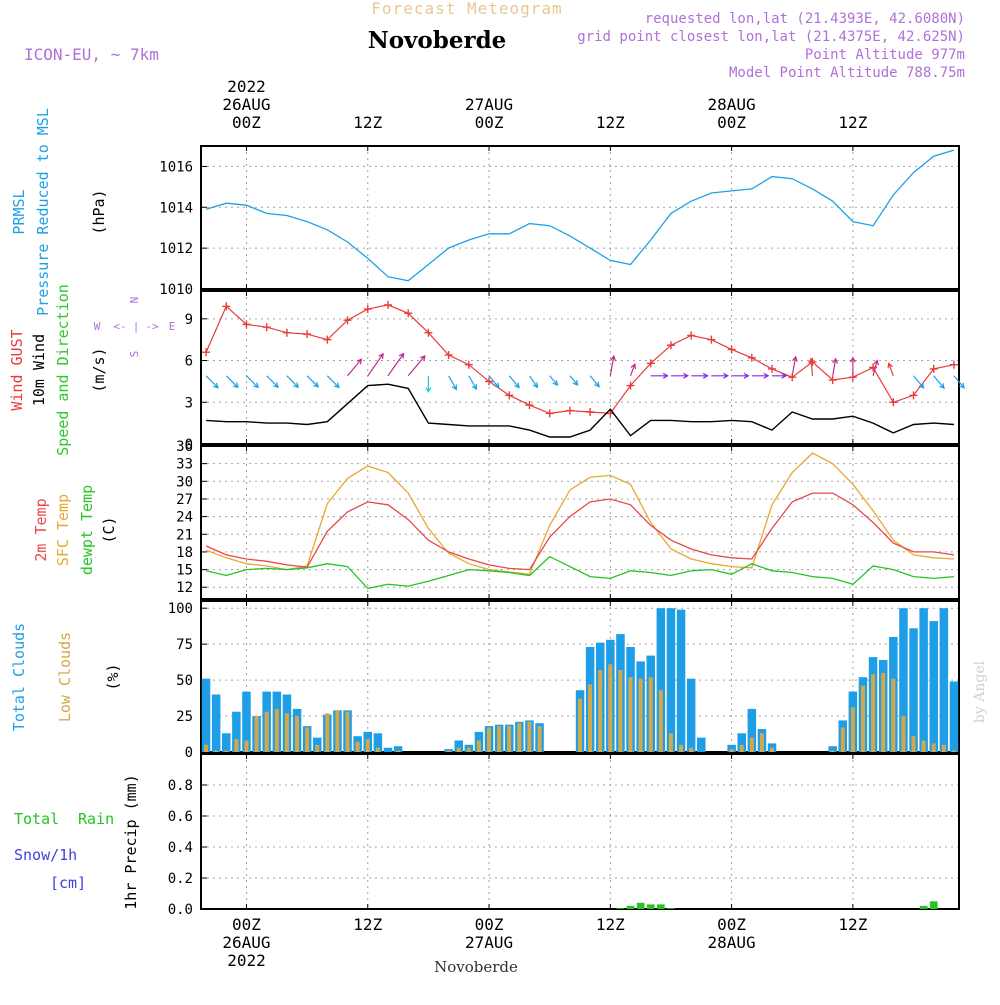 Image resolution: width=1000 pixels, height=1005 pixels. I want to click on cloud-panel: 0 25 50 75 100, so click(564, 680).